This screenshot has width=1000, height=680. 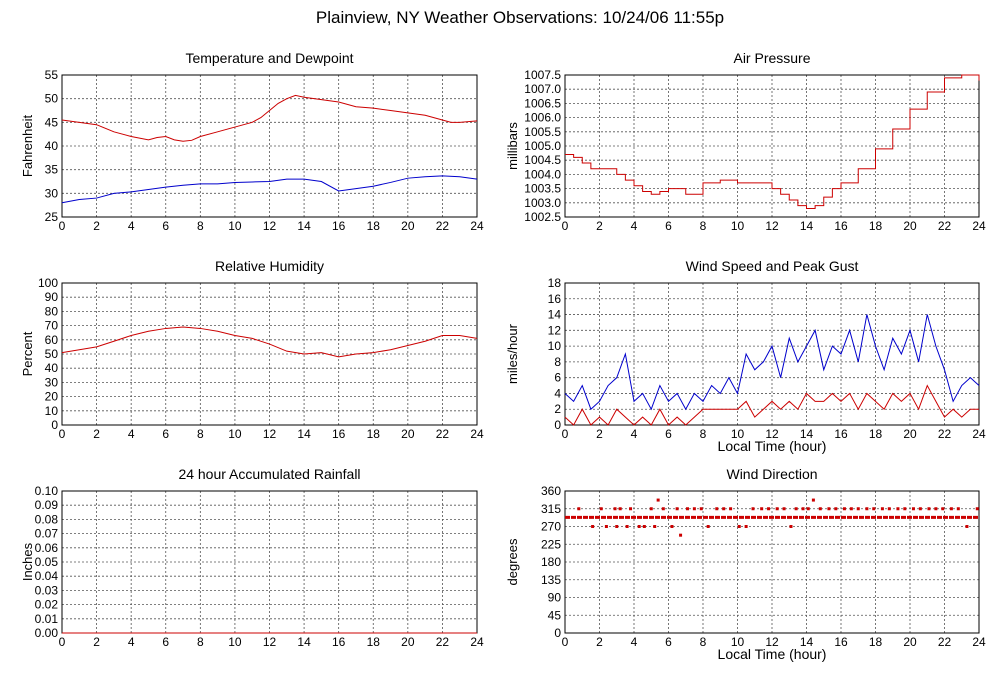 I want to click on y-tick-label: 135, so click(x=551, y=580).